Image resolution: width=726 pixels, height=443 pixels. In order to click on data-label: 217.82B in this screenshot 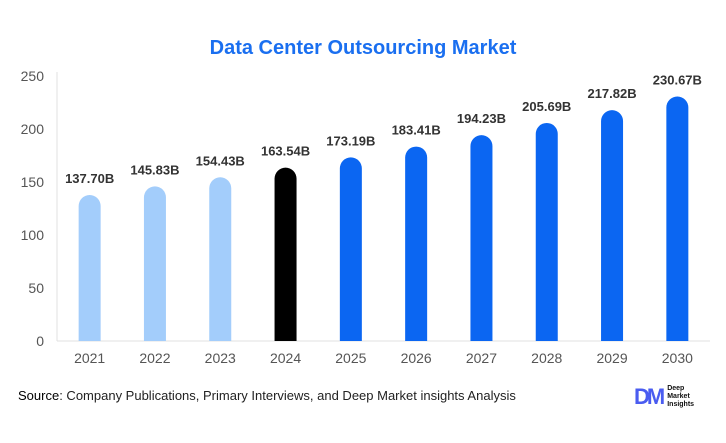, I will do `click(611, 93)`.